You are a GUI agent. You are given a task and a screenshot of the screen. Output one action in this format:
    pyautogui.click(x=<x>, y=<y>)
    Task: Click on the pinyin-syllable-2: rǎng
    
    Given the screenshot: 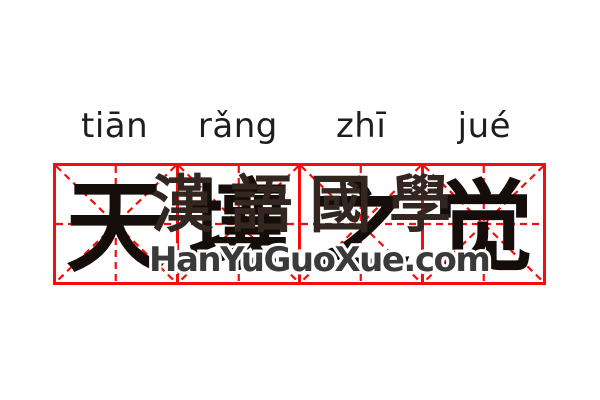 What is the action you would take?
    pyautogui.click(x=237, y=125)
    